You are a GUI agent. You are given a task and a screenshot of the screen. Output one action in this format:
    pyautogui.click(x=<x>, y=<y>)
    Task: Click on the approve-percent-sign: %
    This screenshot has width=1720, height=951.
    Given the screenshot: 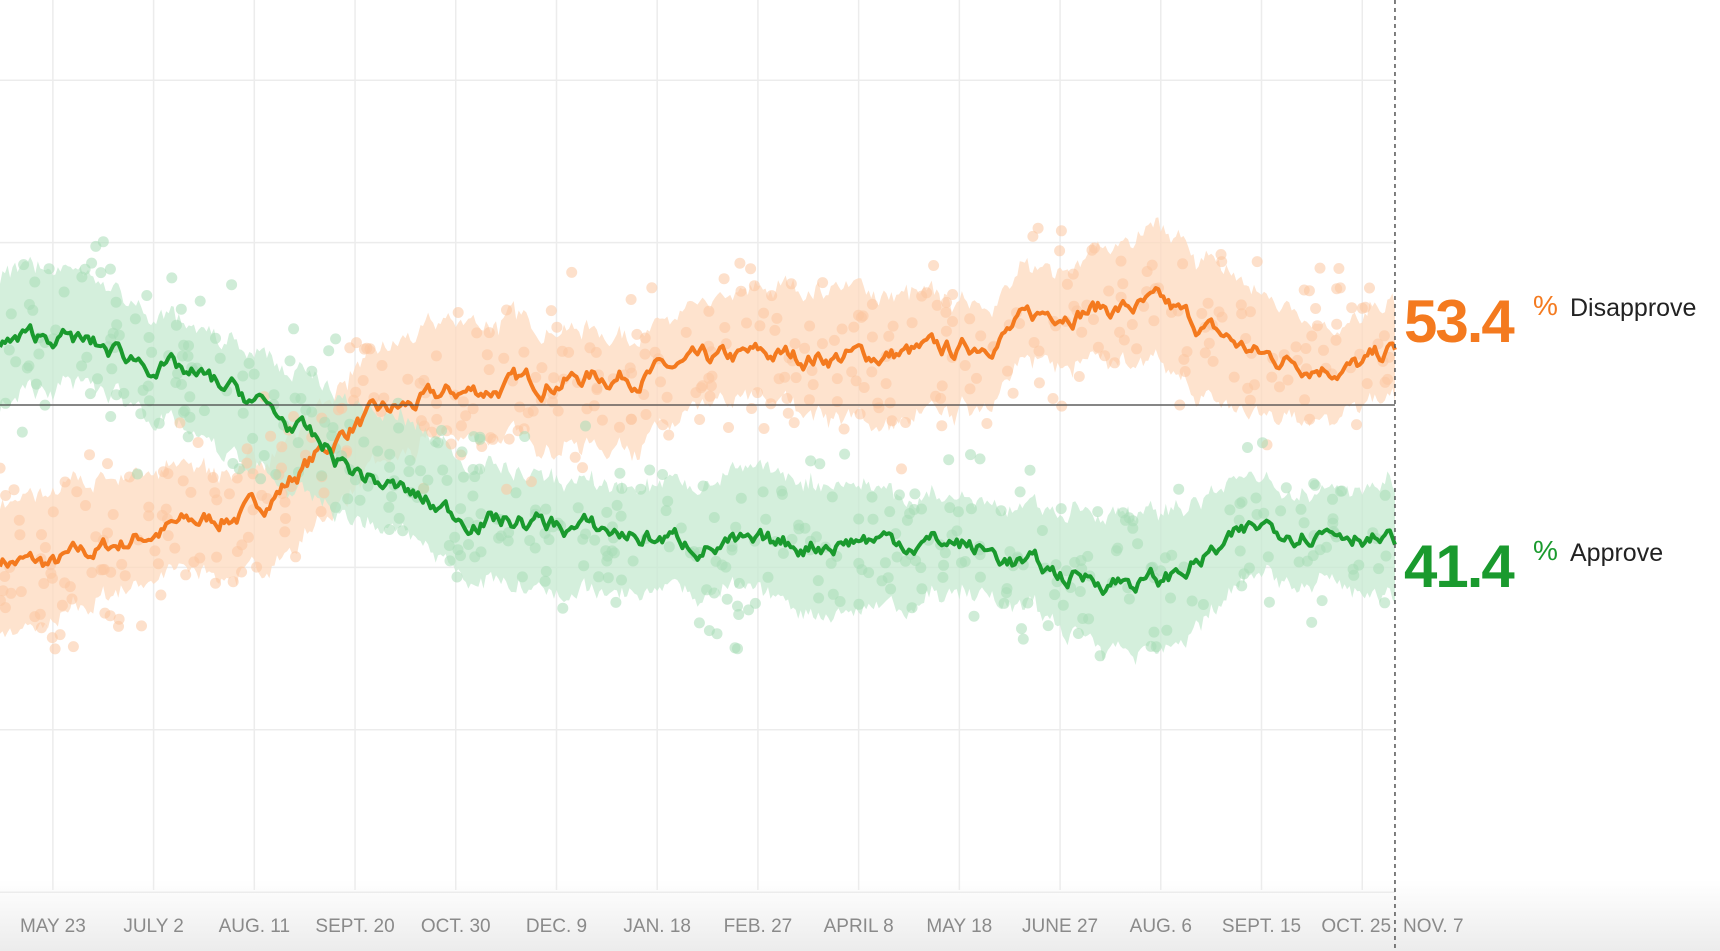 What is the action you would take?
    pyautogui.click(x=1545, y=550)
    